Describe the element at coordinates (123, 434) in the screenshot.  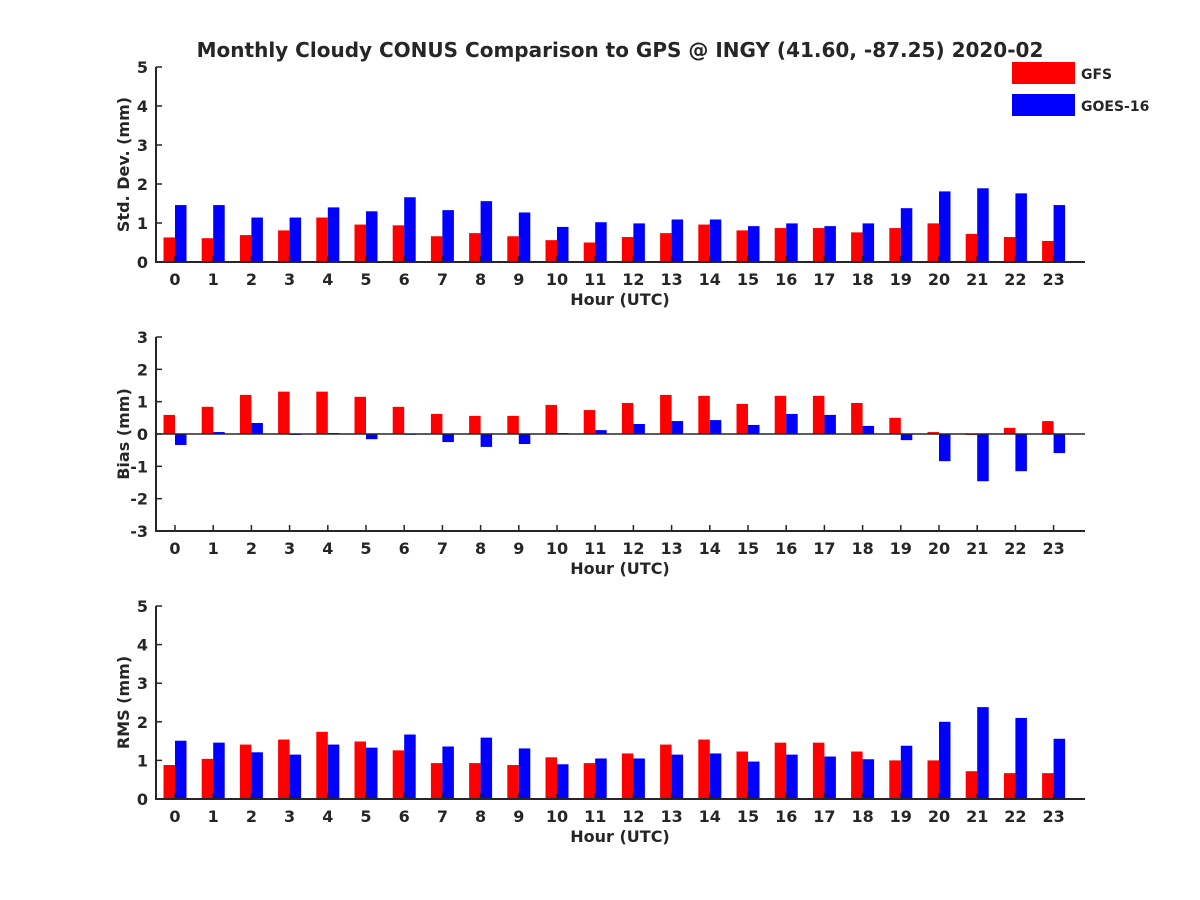
I see `y-axis-label: Bias (mm)` at that location.